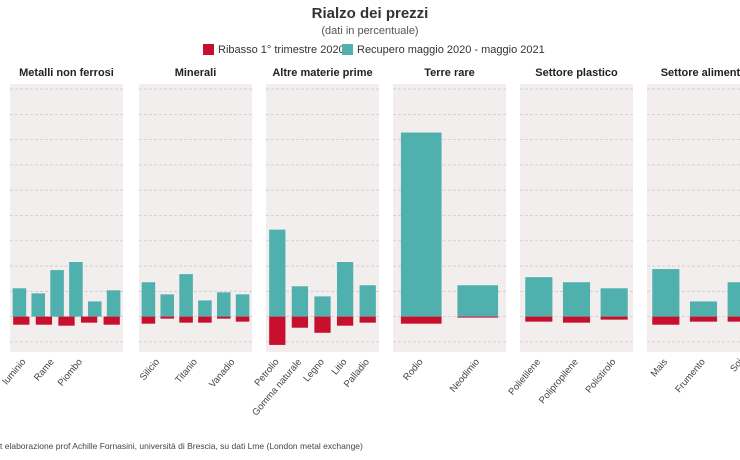  What do you see at coordinates (525, 377) in the screenshot?
I see `category-label: Polietilene` at bounding box center [525, 377].